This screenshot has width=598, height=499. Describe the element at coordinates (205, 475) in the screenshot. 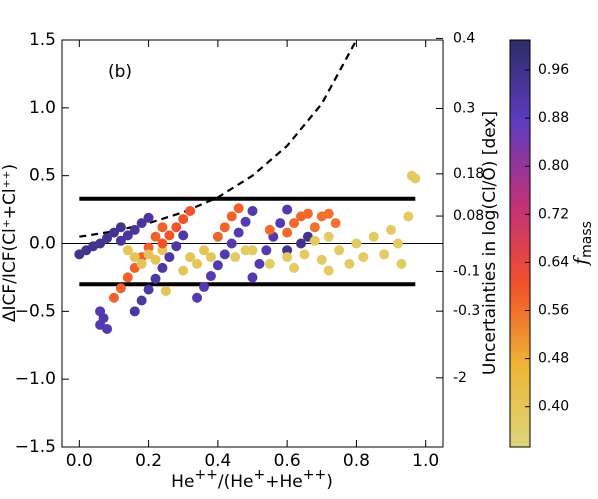

I see `x-label-part: ++` at that location.